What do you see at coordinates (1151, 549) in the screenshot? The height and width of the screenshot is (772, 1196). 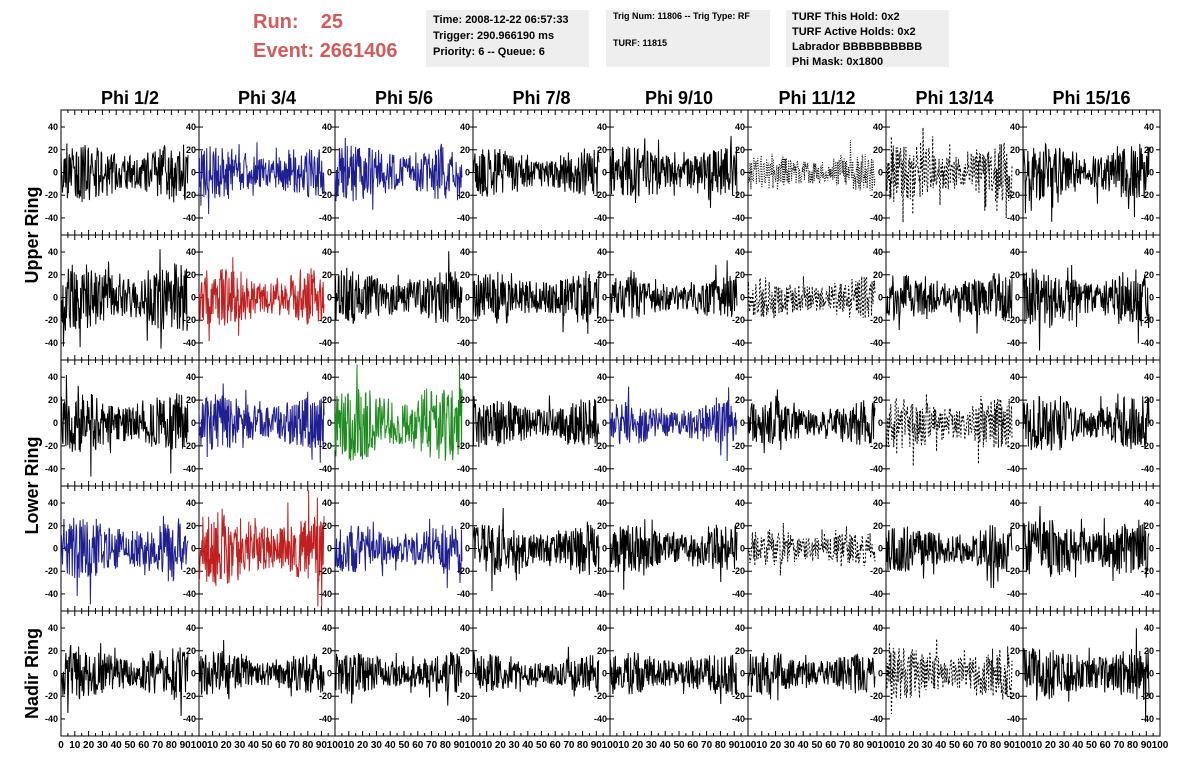 I see `y-tick-label-right: 0` at bounding box center [1151, 549].